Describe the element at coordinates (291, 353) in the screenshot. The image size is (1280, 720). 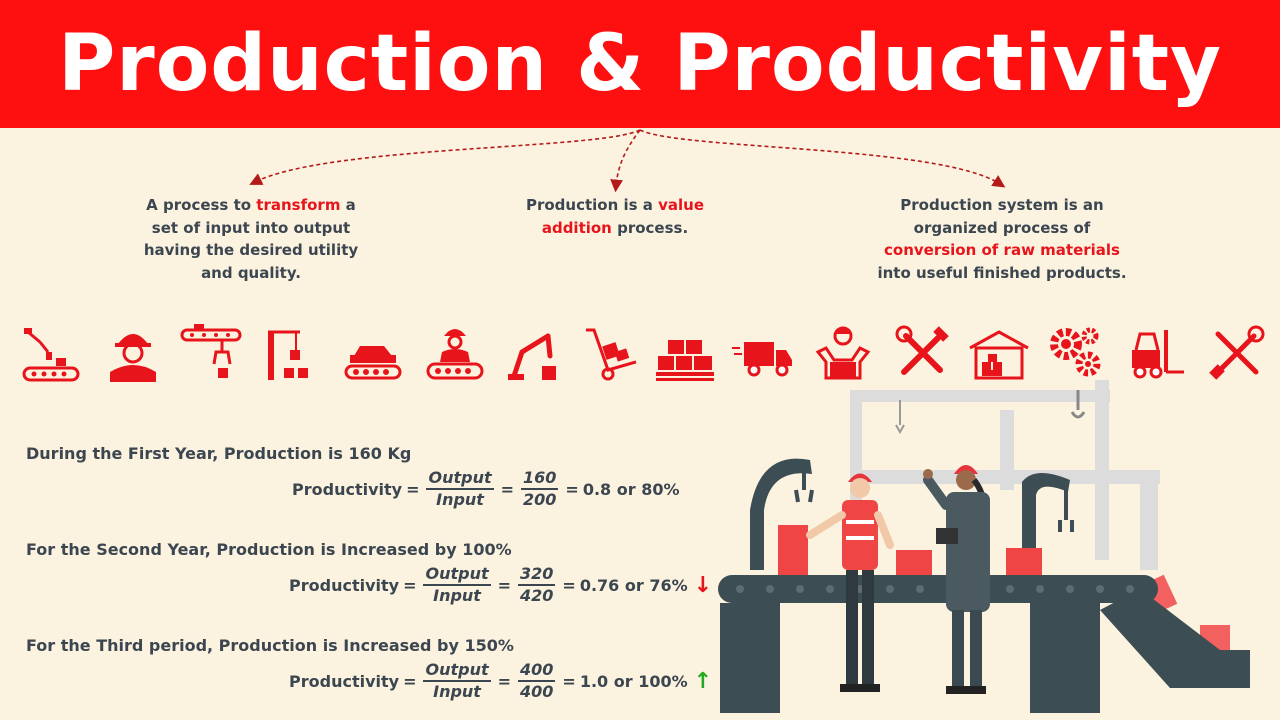
I see `crane-boxes-icon` at that location.